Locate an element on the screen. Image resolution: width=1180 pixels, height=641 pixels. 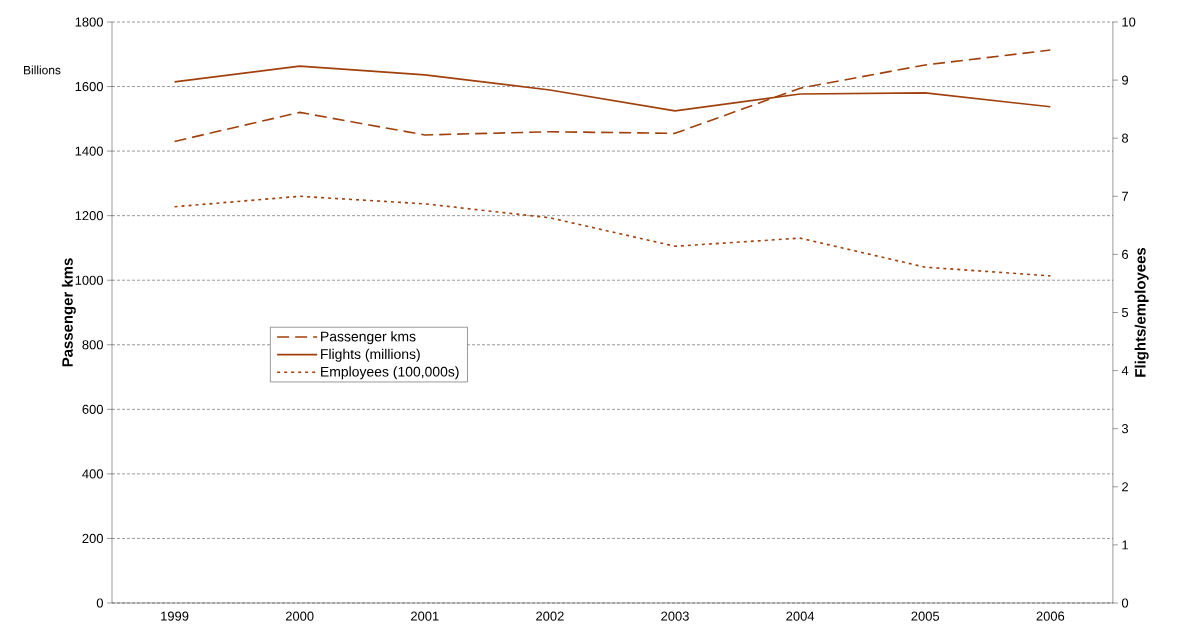
x-tick-label: 2004 is located at coordinates (800, 616).